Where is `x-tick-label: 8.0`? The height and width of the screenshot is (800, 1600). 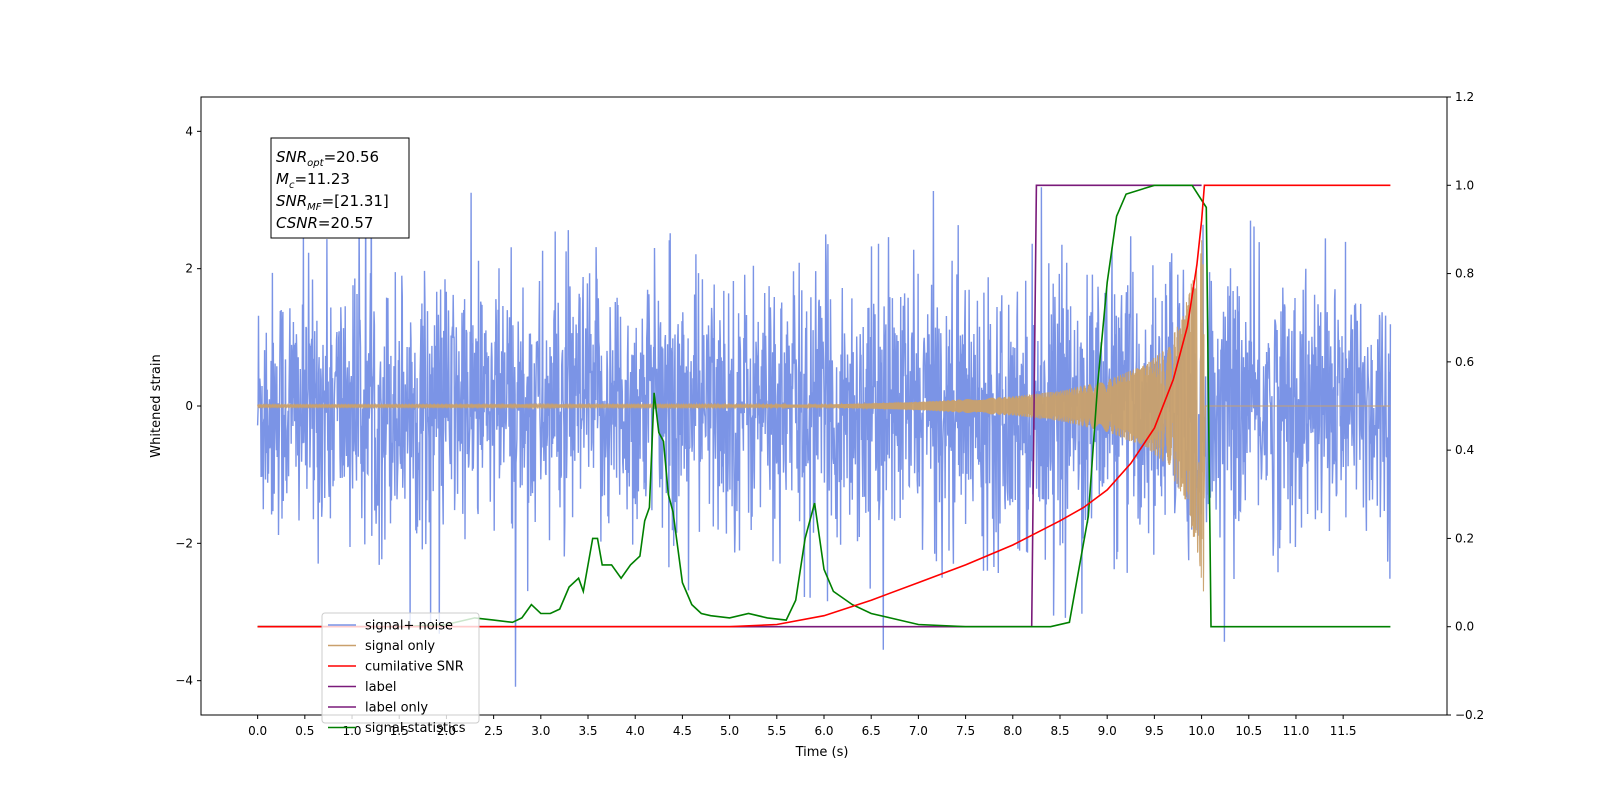
x-tick-label: 8.0 is located at coordinates (1012, 731).